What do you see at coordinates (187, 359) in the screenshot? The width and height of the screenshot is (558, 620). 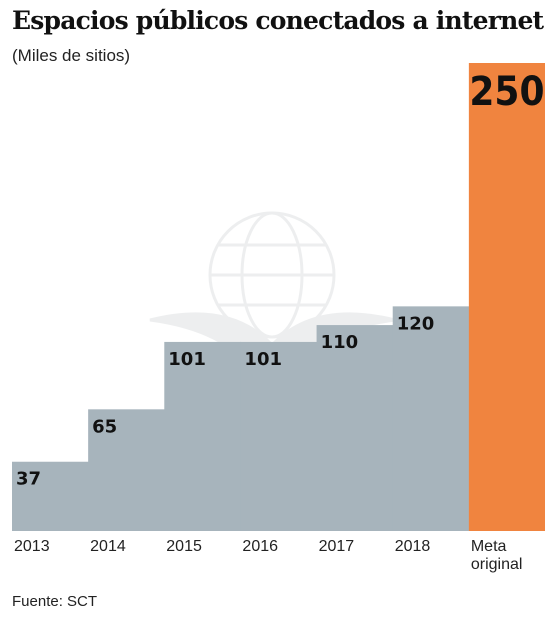 I see `value-label-2015: 101` at bounding box center [187, 359].